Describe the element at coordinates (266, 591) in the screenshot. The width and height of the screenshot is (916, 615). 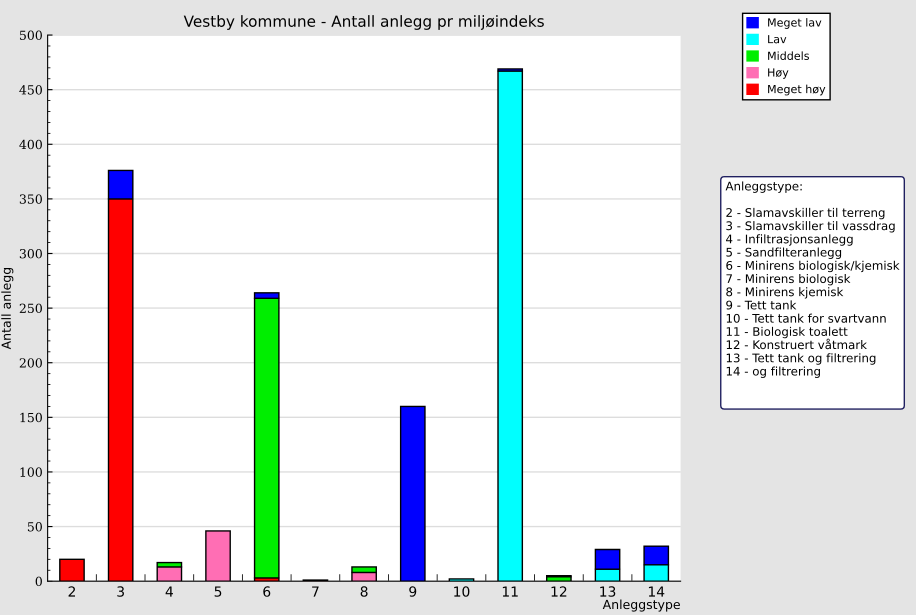
I see `x-tick-label: 6` at that location.